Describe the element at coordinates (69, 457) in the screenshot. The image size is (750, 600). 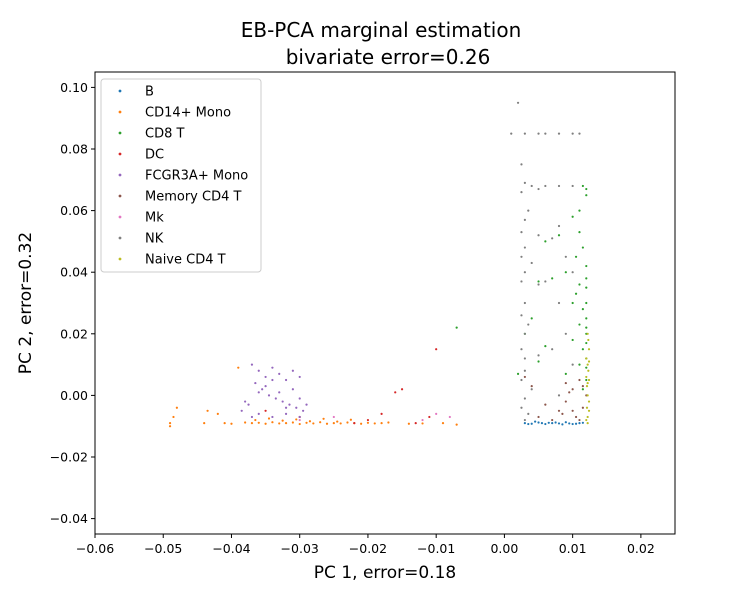
I see `y-tick-label: −0.02` at that location.